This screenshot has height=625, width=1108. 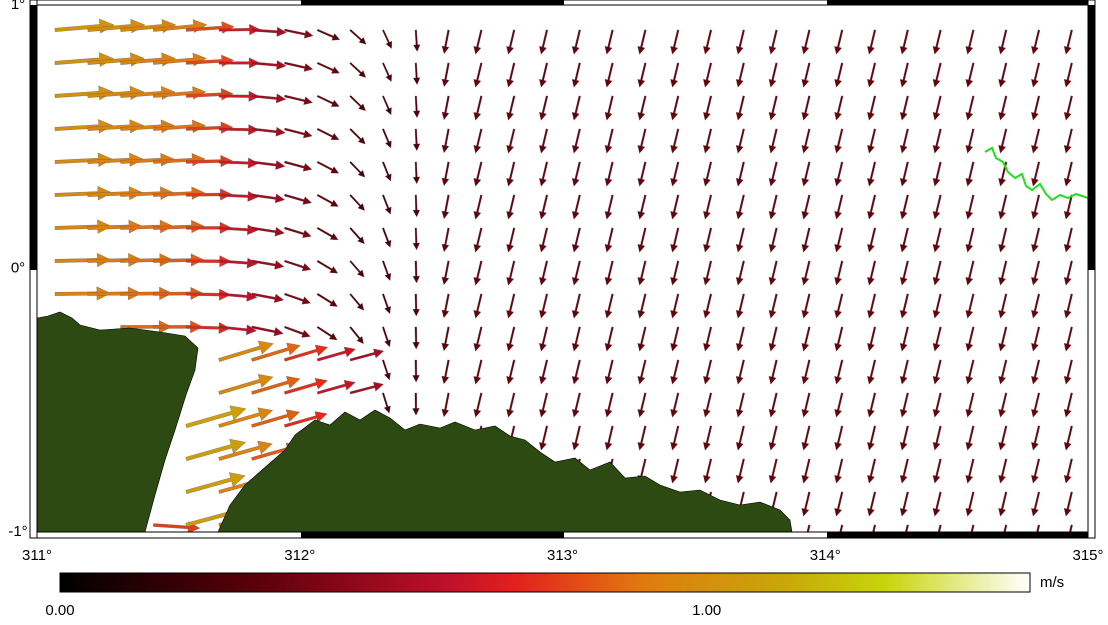 I want to click on colorbar-tick-label: 0.00, so click(x=59, y=610).